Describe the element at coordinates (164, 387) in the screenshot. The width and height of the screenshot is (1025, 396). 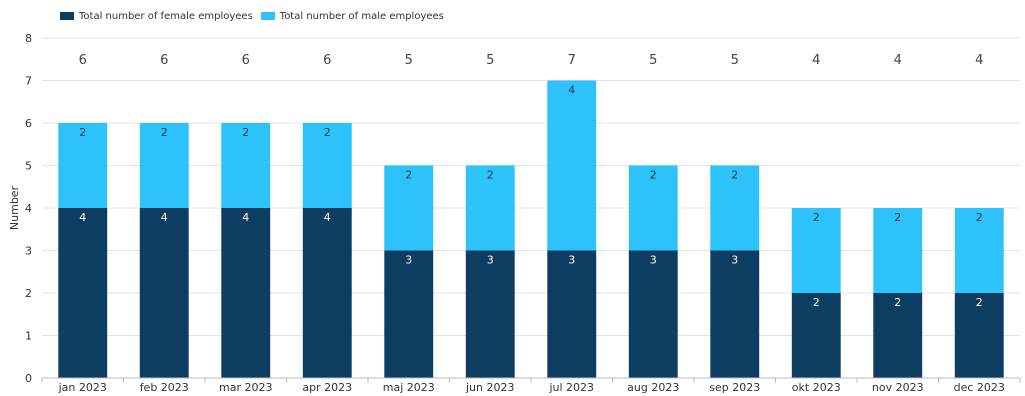
I see `x-tick-label: feb 2023` at that location.